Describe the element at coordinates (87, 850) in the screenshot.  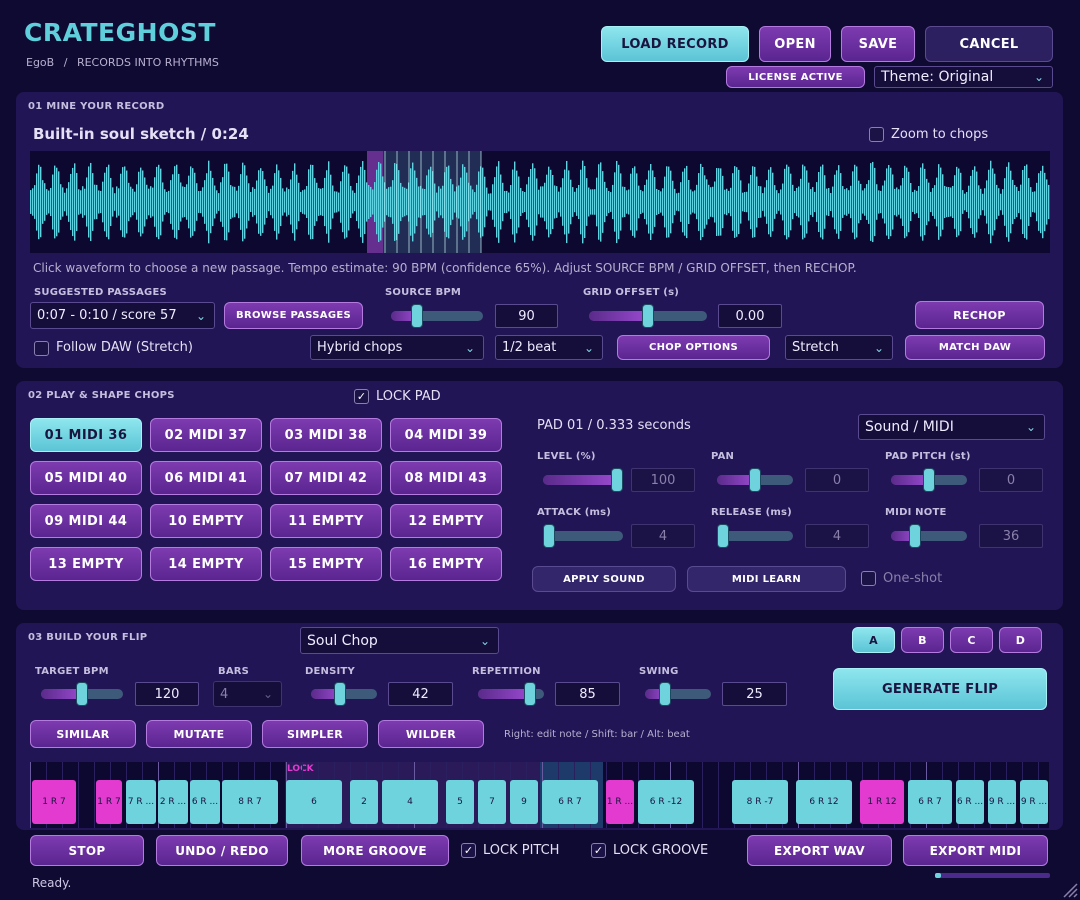
I see `stop-button: STOP` at that location.